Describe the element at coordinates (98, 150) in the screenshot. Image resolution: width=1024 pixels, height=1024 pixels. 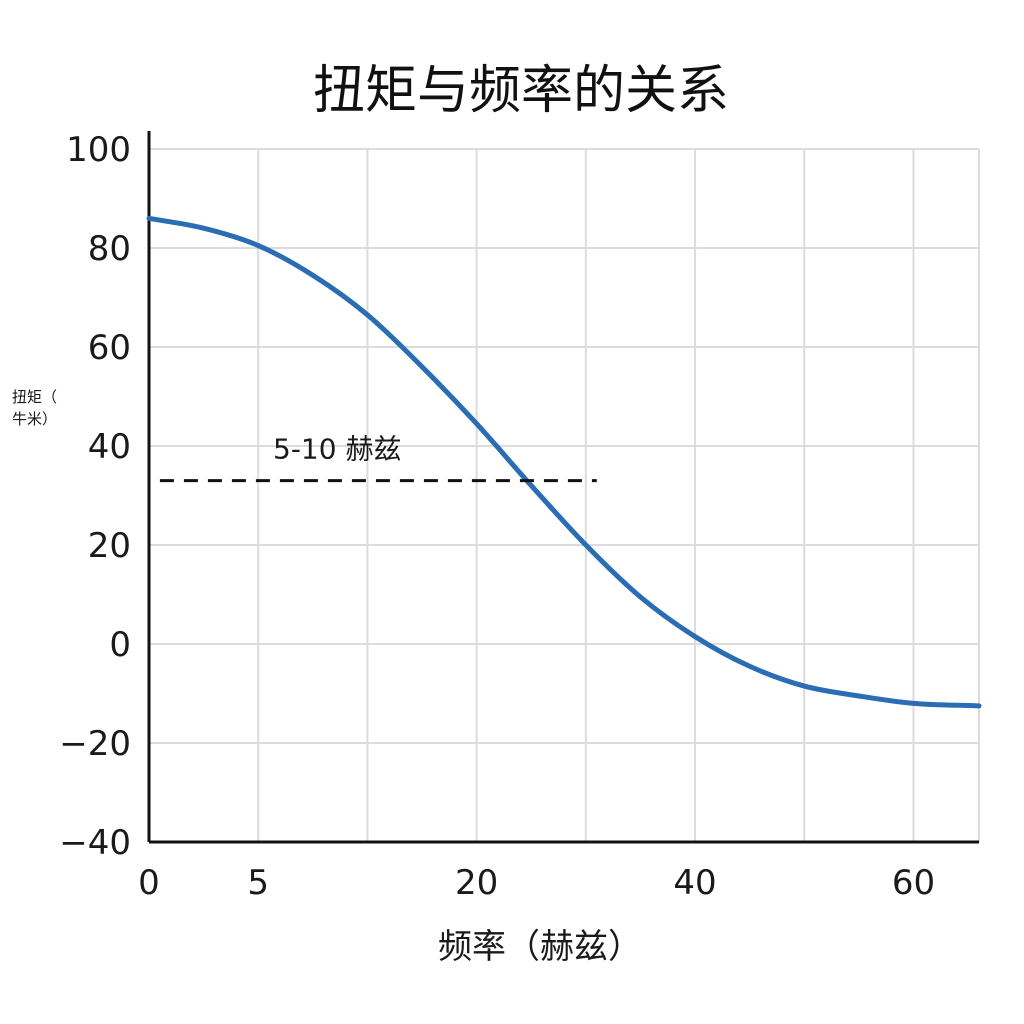
I see `y-tick-label: 100` at that location.